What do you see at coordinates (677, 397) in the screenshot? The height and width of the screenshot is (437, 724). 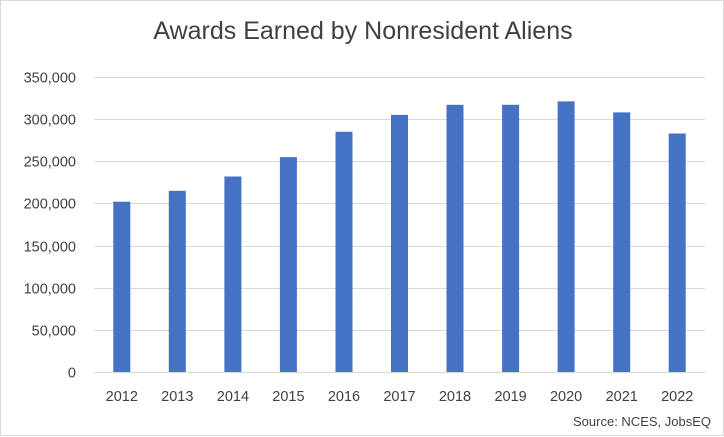 I see `x-tick-label: 2022` at bounding box center [677, 397].